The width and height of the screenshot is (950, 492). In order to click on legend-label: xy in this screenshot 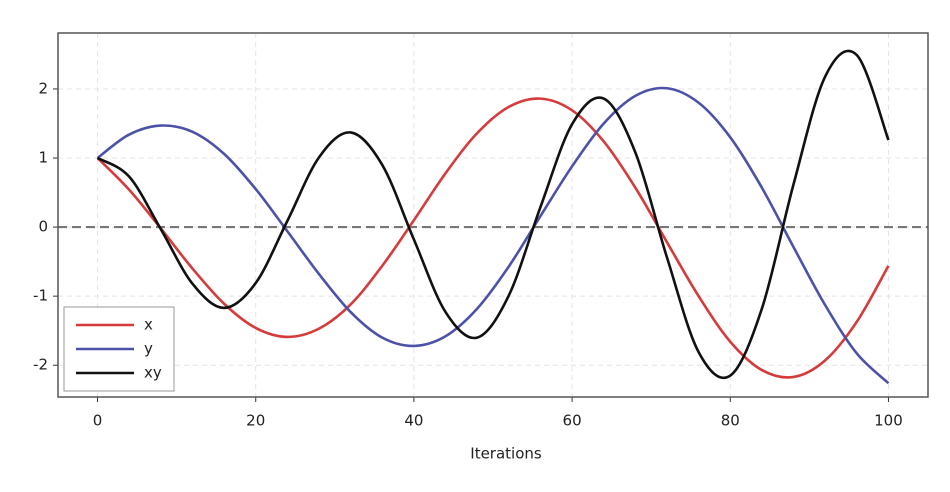, I will do `click(153, 373)`.